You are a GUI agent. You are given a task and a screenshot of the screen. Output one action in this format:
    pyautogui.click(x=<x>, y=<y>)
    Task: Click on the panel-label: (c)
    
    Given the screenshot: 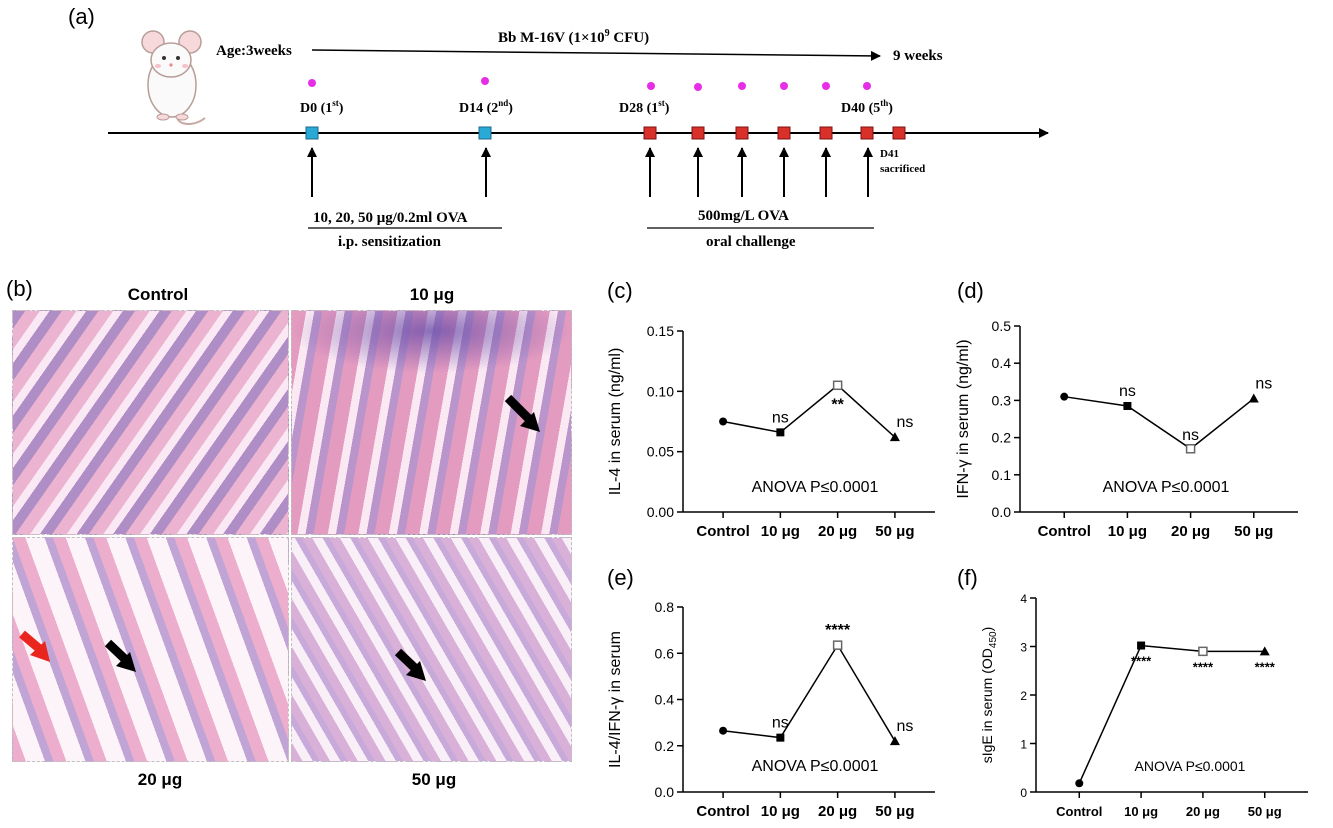 What is the action you would take?
    pyautogui.click(x=620, y=290)
    